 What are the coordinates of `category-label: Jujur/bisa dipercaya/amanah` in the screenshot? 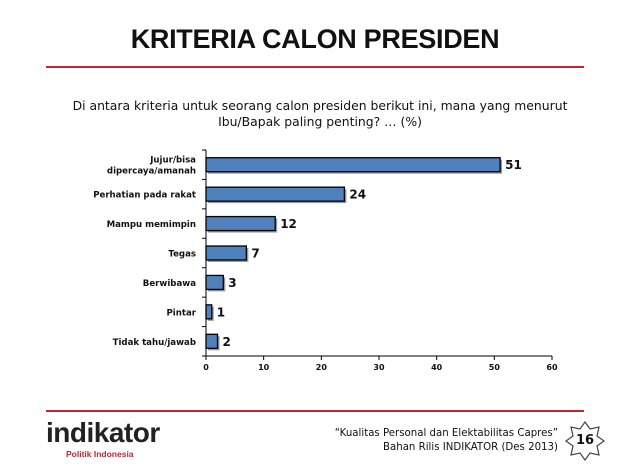 It's located at (151, 166).